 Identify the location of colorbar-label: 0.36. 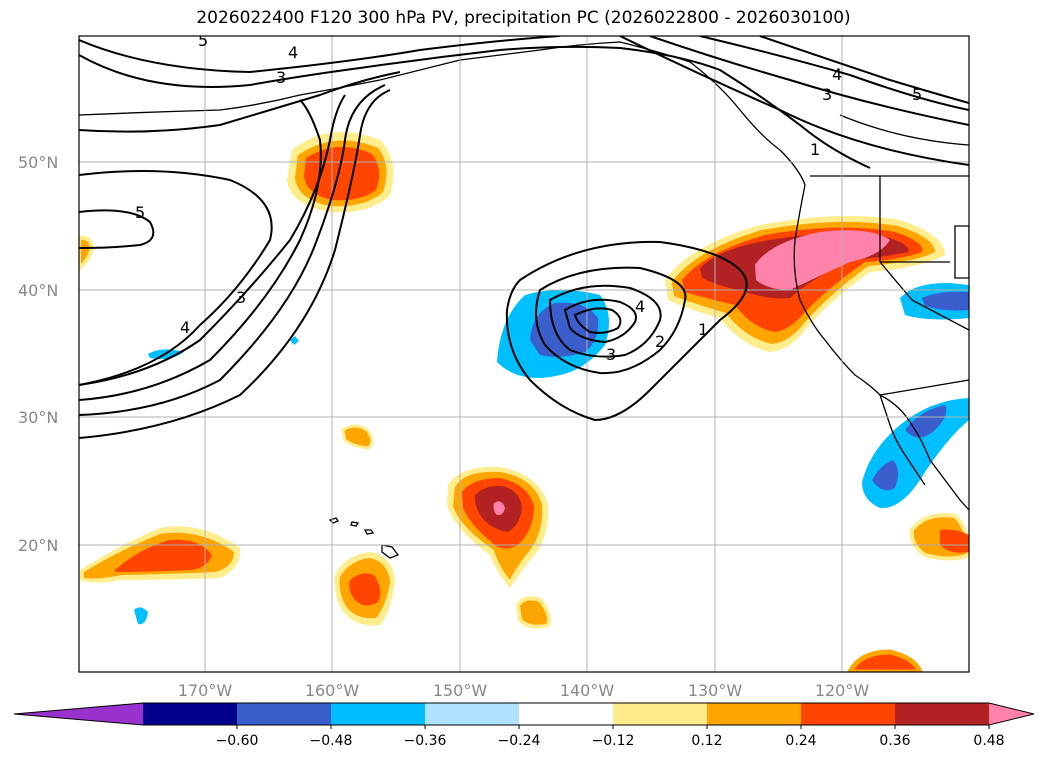
(894, 741).